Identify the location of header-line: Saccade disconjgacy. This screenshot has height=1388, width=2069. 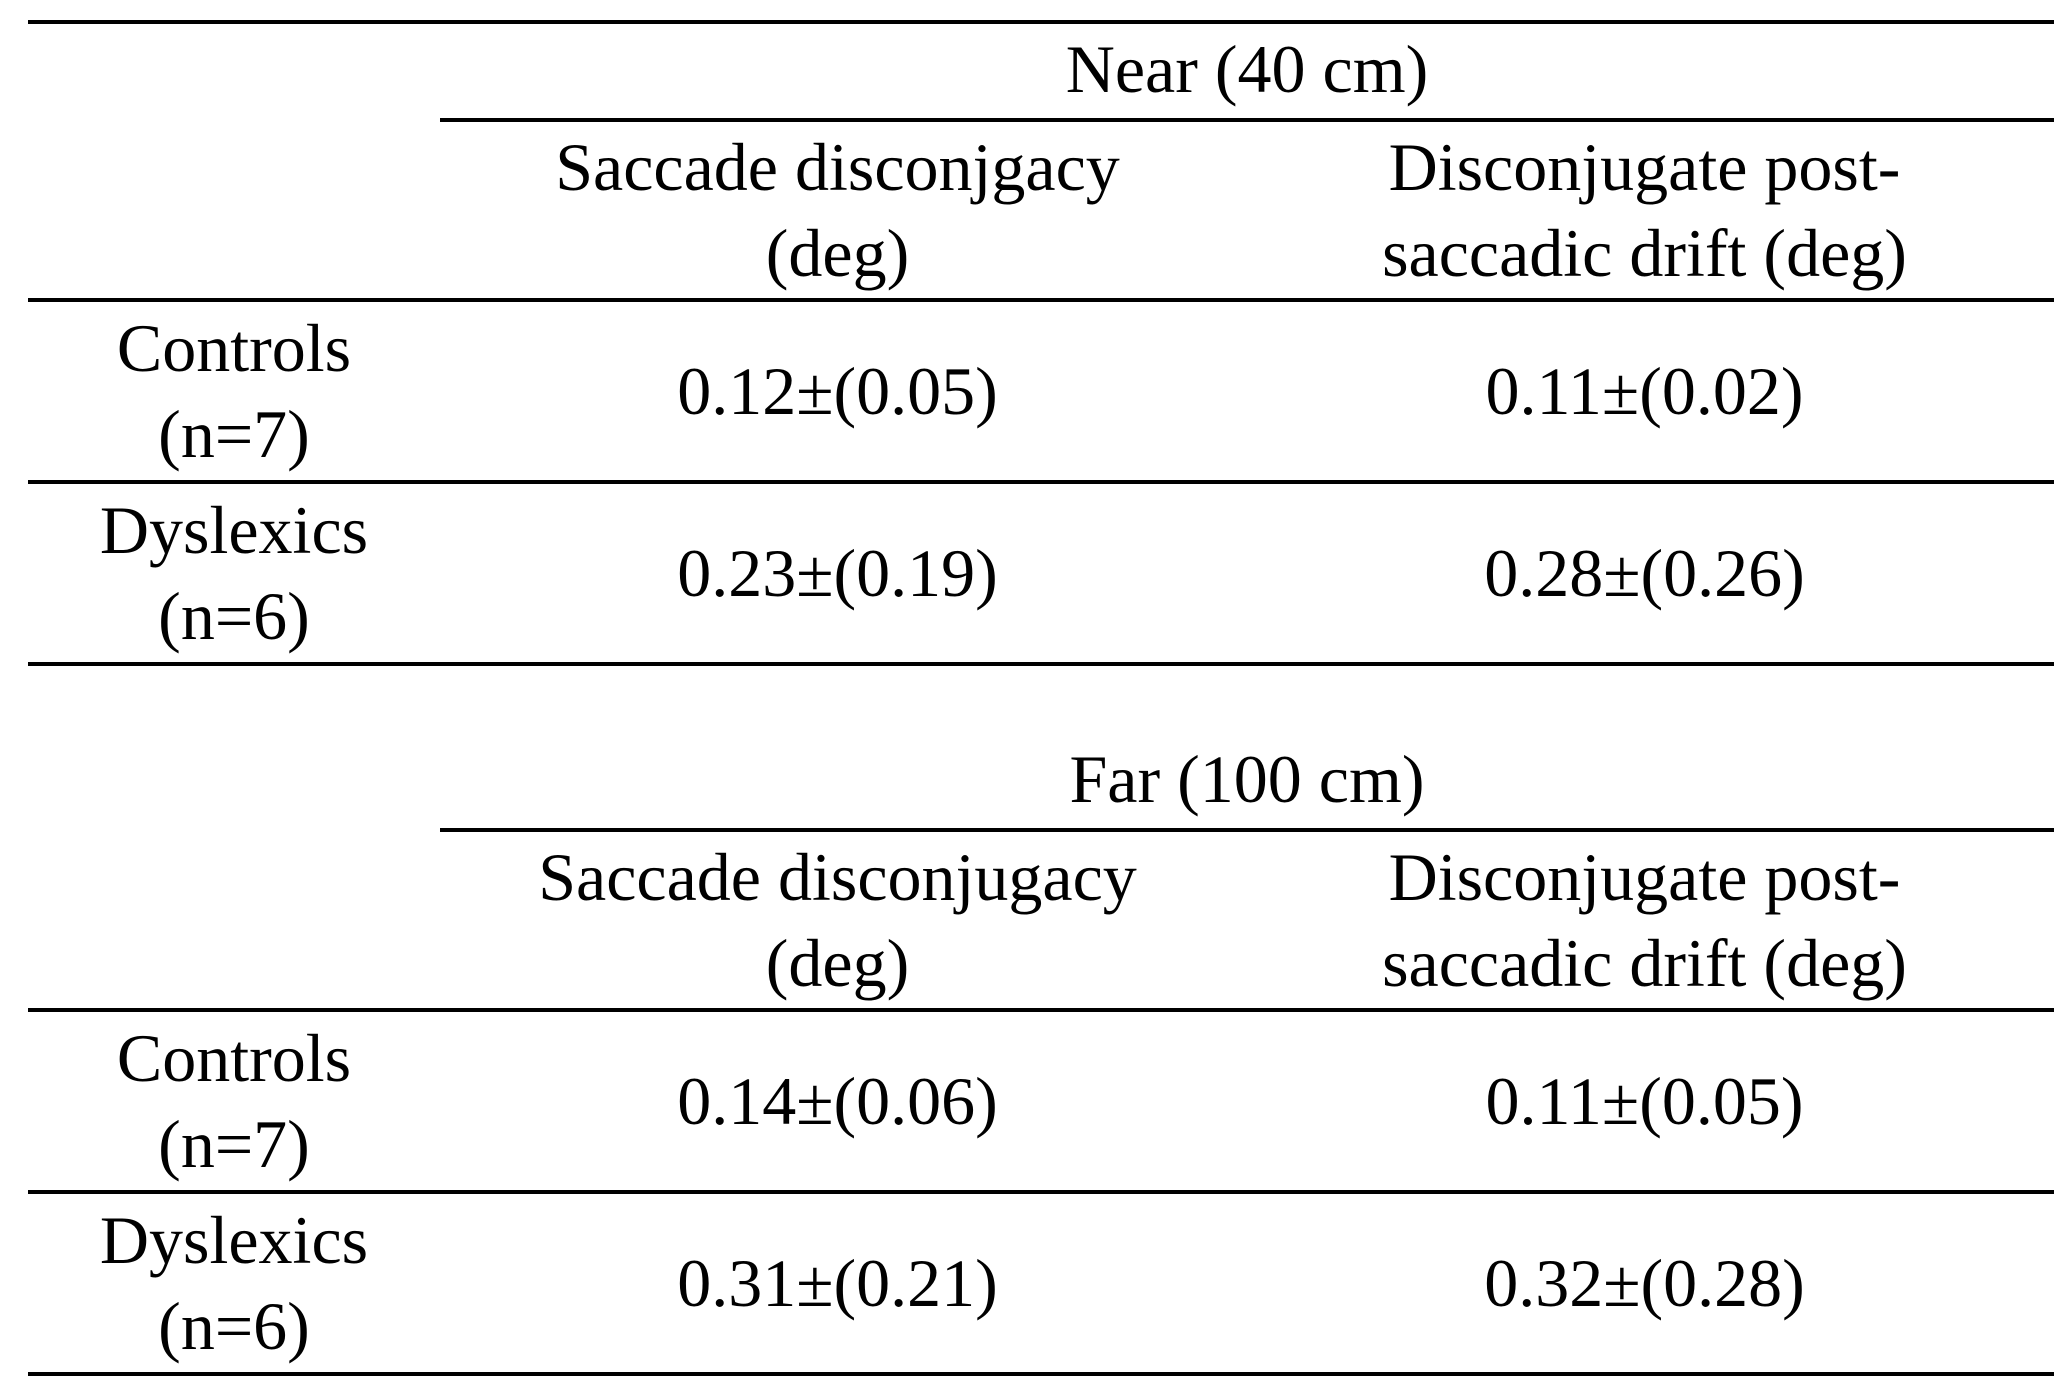
(837, 167).